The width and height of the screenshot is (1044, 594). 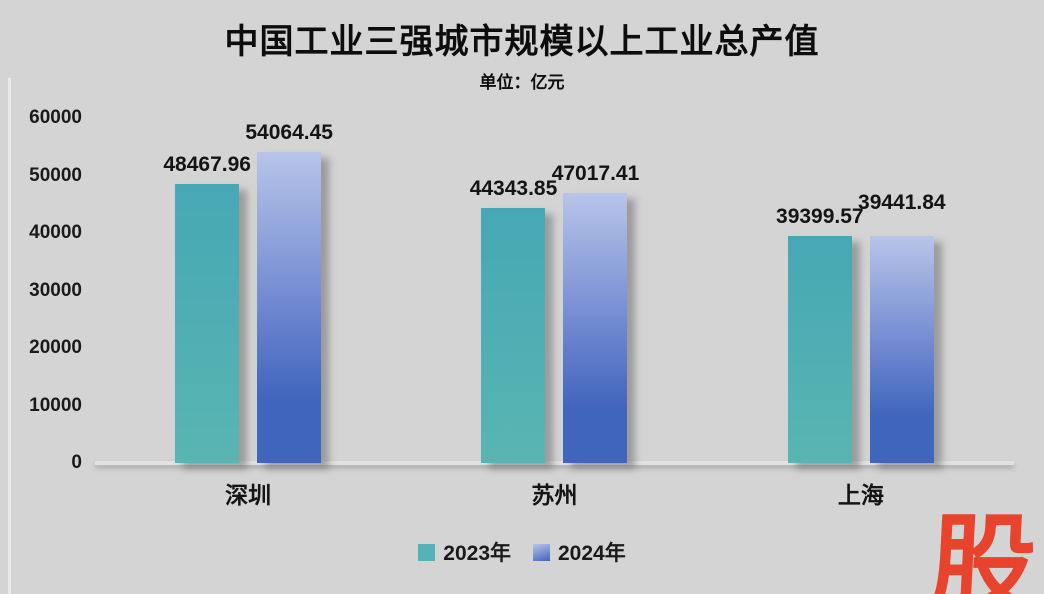 I want to click on chart-header: 中国工业三强城市规模以上工业总产值 单位：亿元, so click(x=522, y=53).